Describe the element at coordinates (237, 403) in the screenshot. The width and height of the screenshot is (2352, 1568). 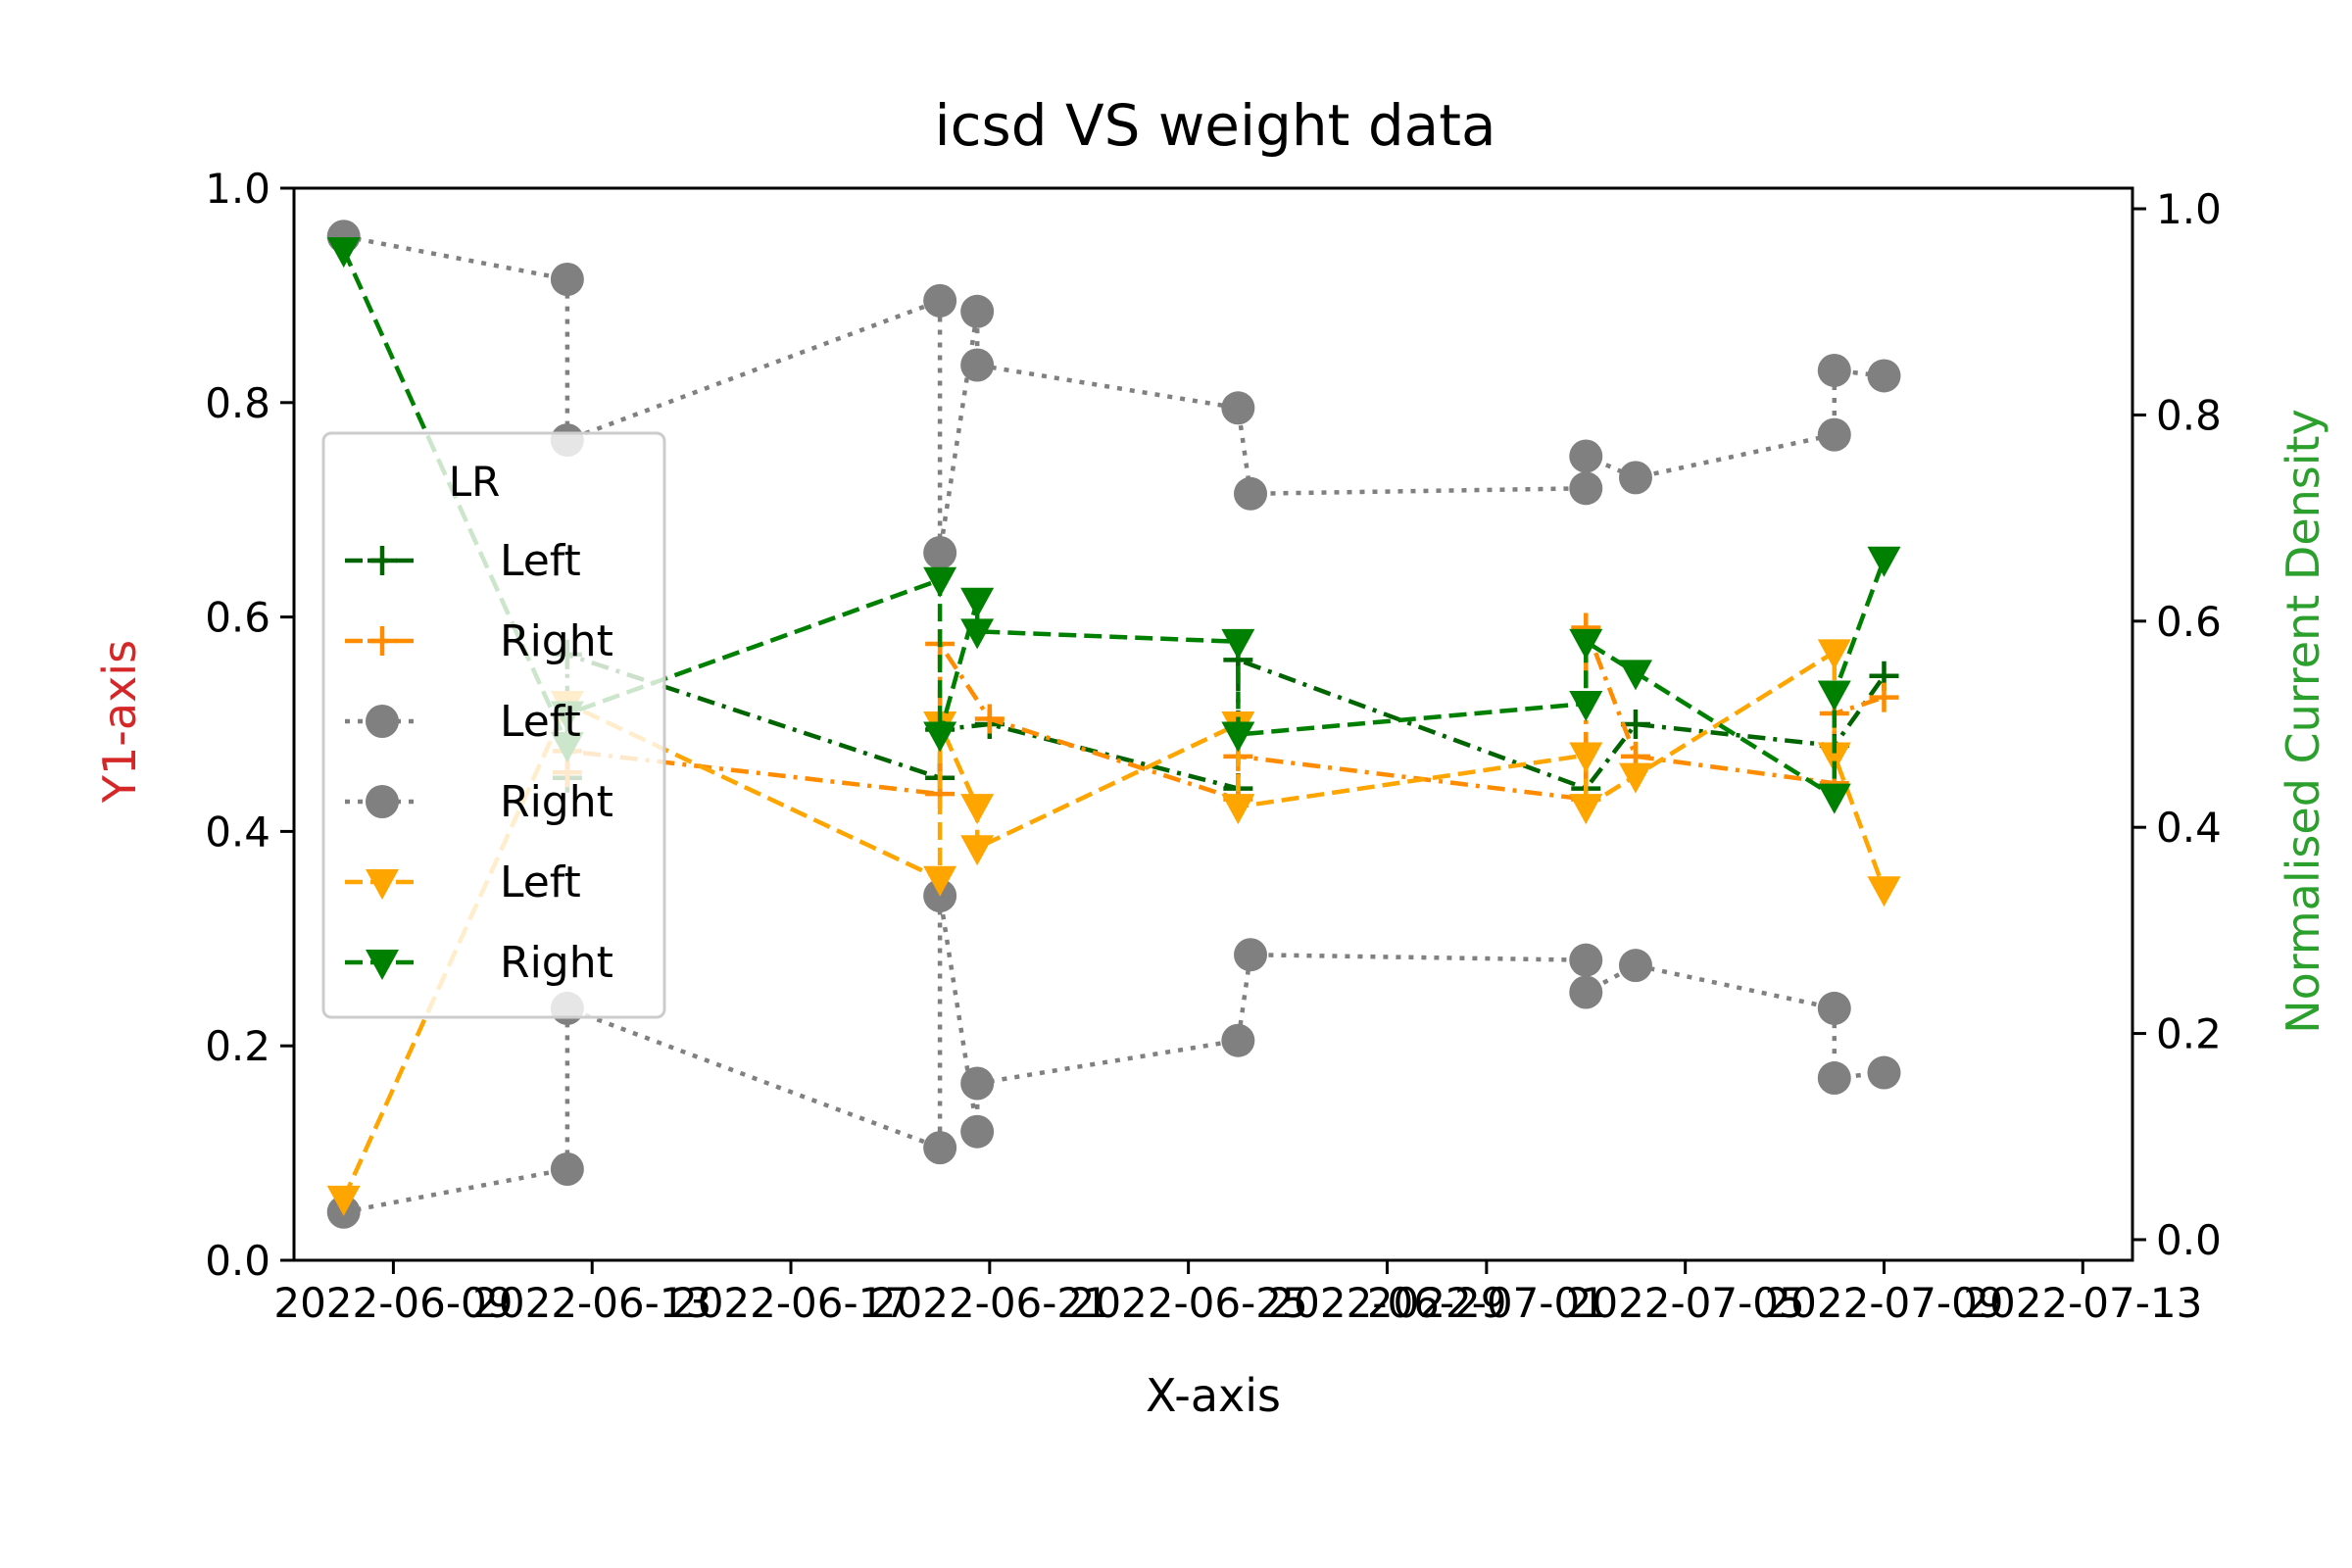
I see `y-tick-label: 0.8` at that location.